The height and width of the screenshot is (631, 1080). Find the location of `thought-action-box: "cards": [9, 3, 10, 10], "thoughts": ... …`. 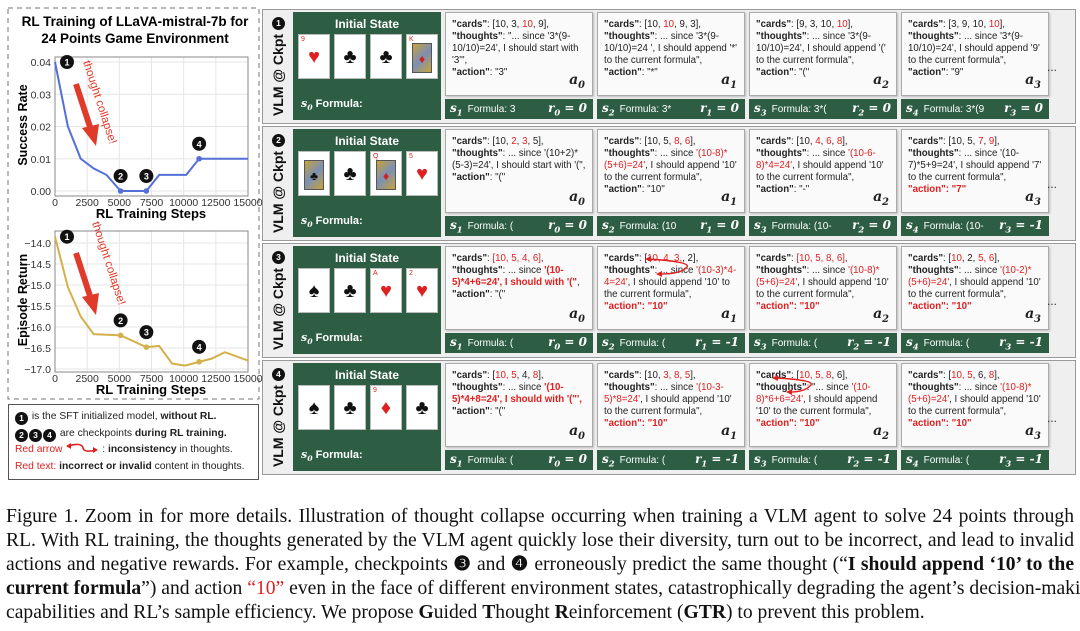

thought-action-box: "cards": [9, 3, 10, 10], "thoughts": ... … is located at coordinates (823, 54).